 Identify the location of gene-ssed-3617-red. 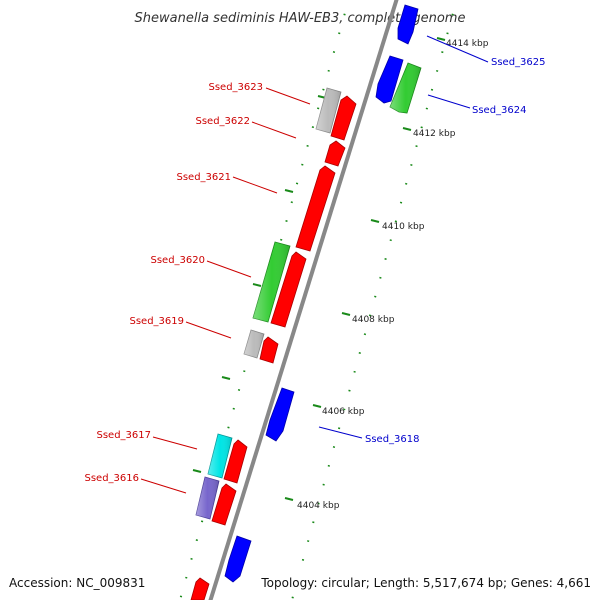
(235, 461).